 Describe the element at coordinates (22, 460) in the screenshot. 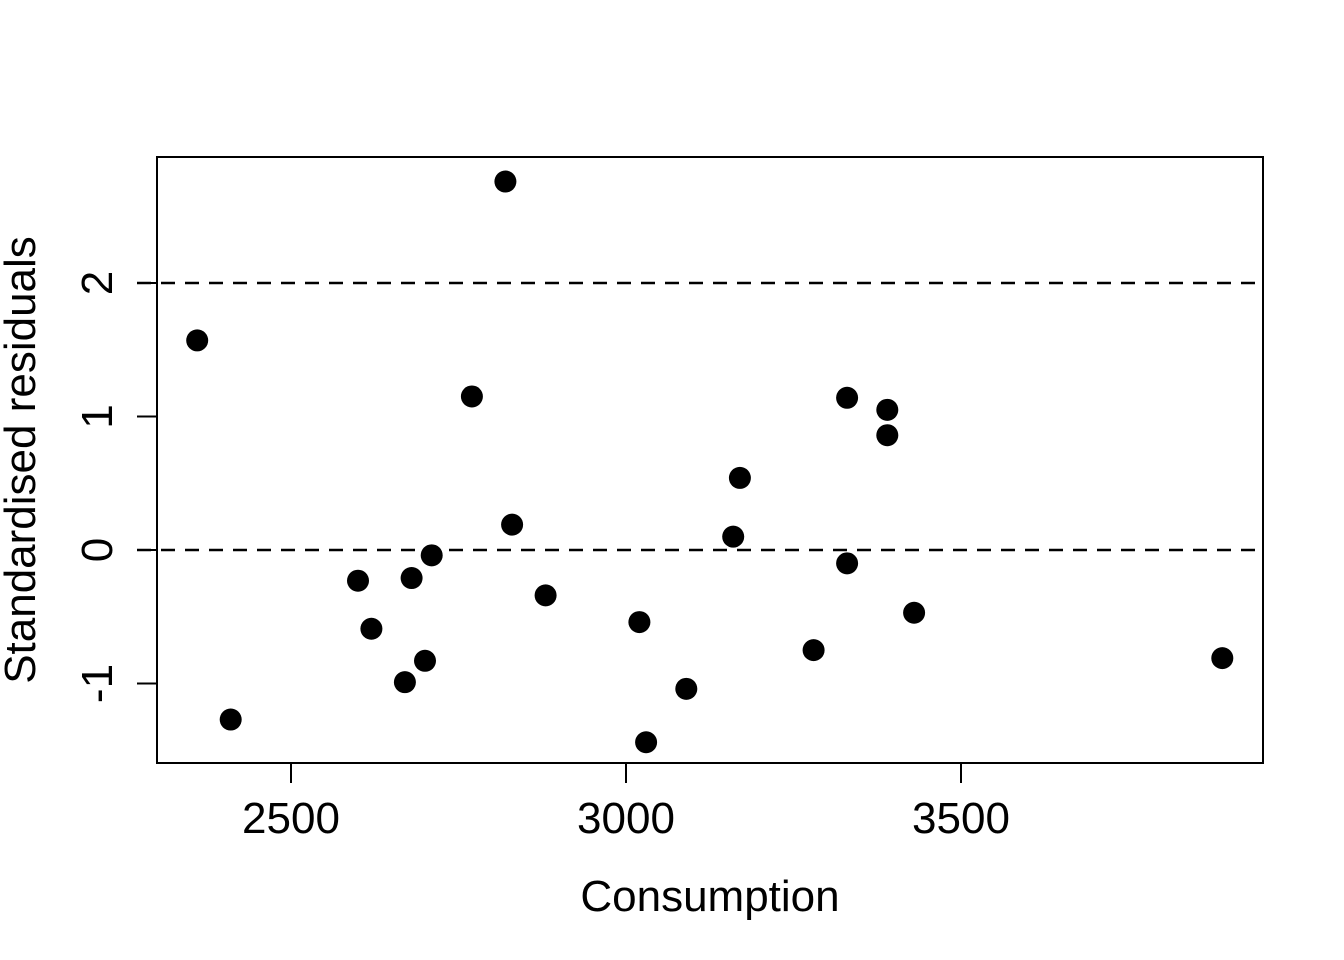

I see `y-axis-title: Standardised residuals` at that location.